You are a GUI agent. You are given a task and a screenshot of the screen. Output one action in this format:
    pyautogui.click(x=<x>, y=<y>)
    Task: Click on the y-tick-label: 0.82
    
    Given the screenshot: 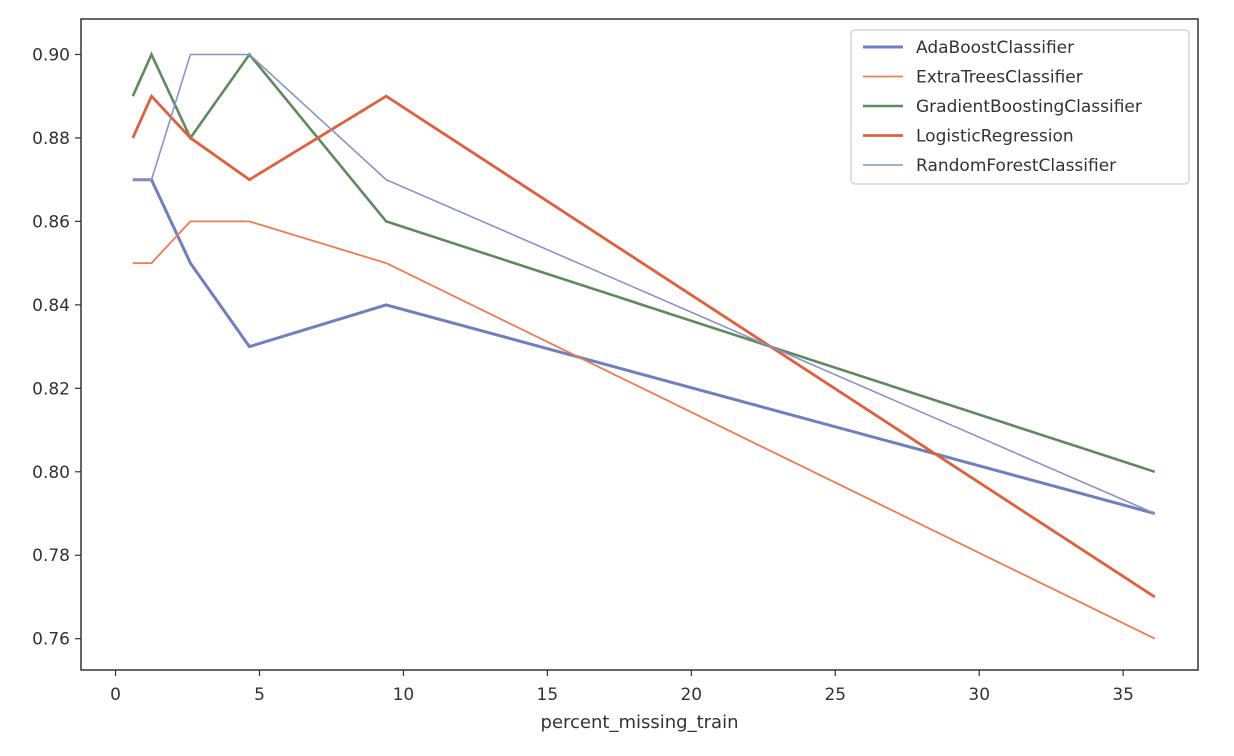 What is the action you would take?
    pyautogui.click(x=51, y=389)
    